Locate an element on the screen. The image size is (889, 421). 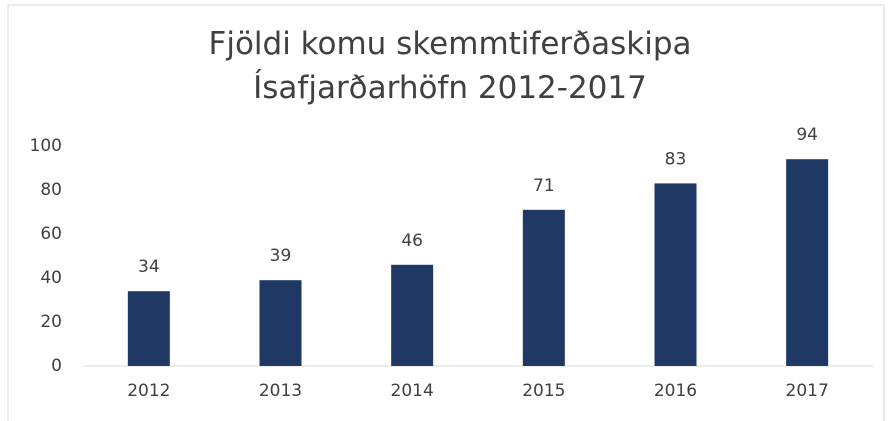
x-tick-label: 2014 is located at coordinates (412, 391).